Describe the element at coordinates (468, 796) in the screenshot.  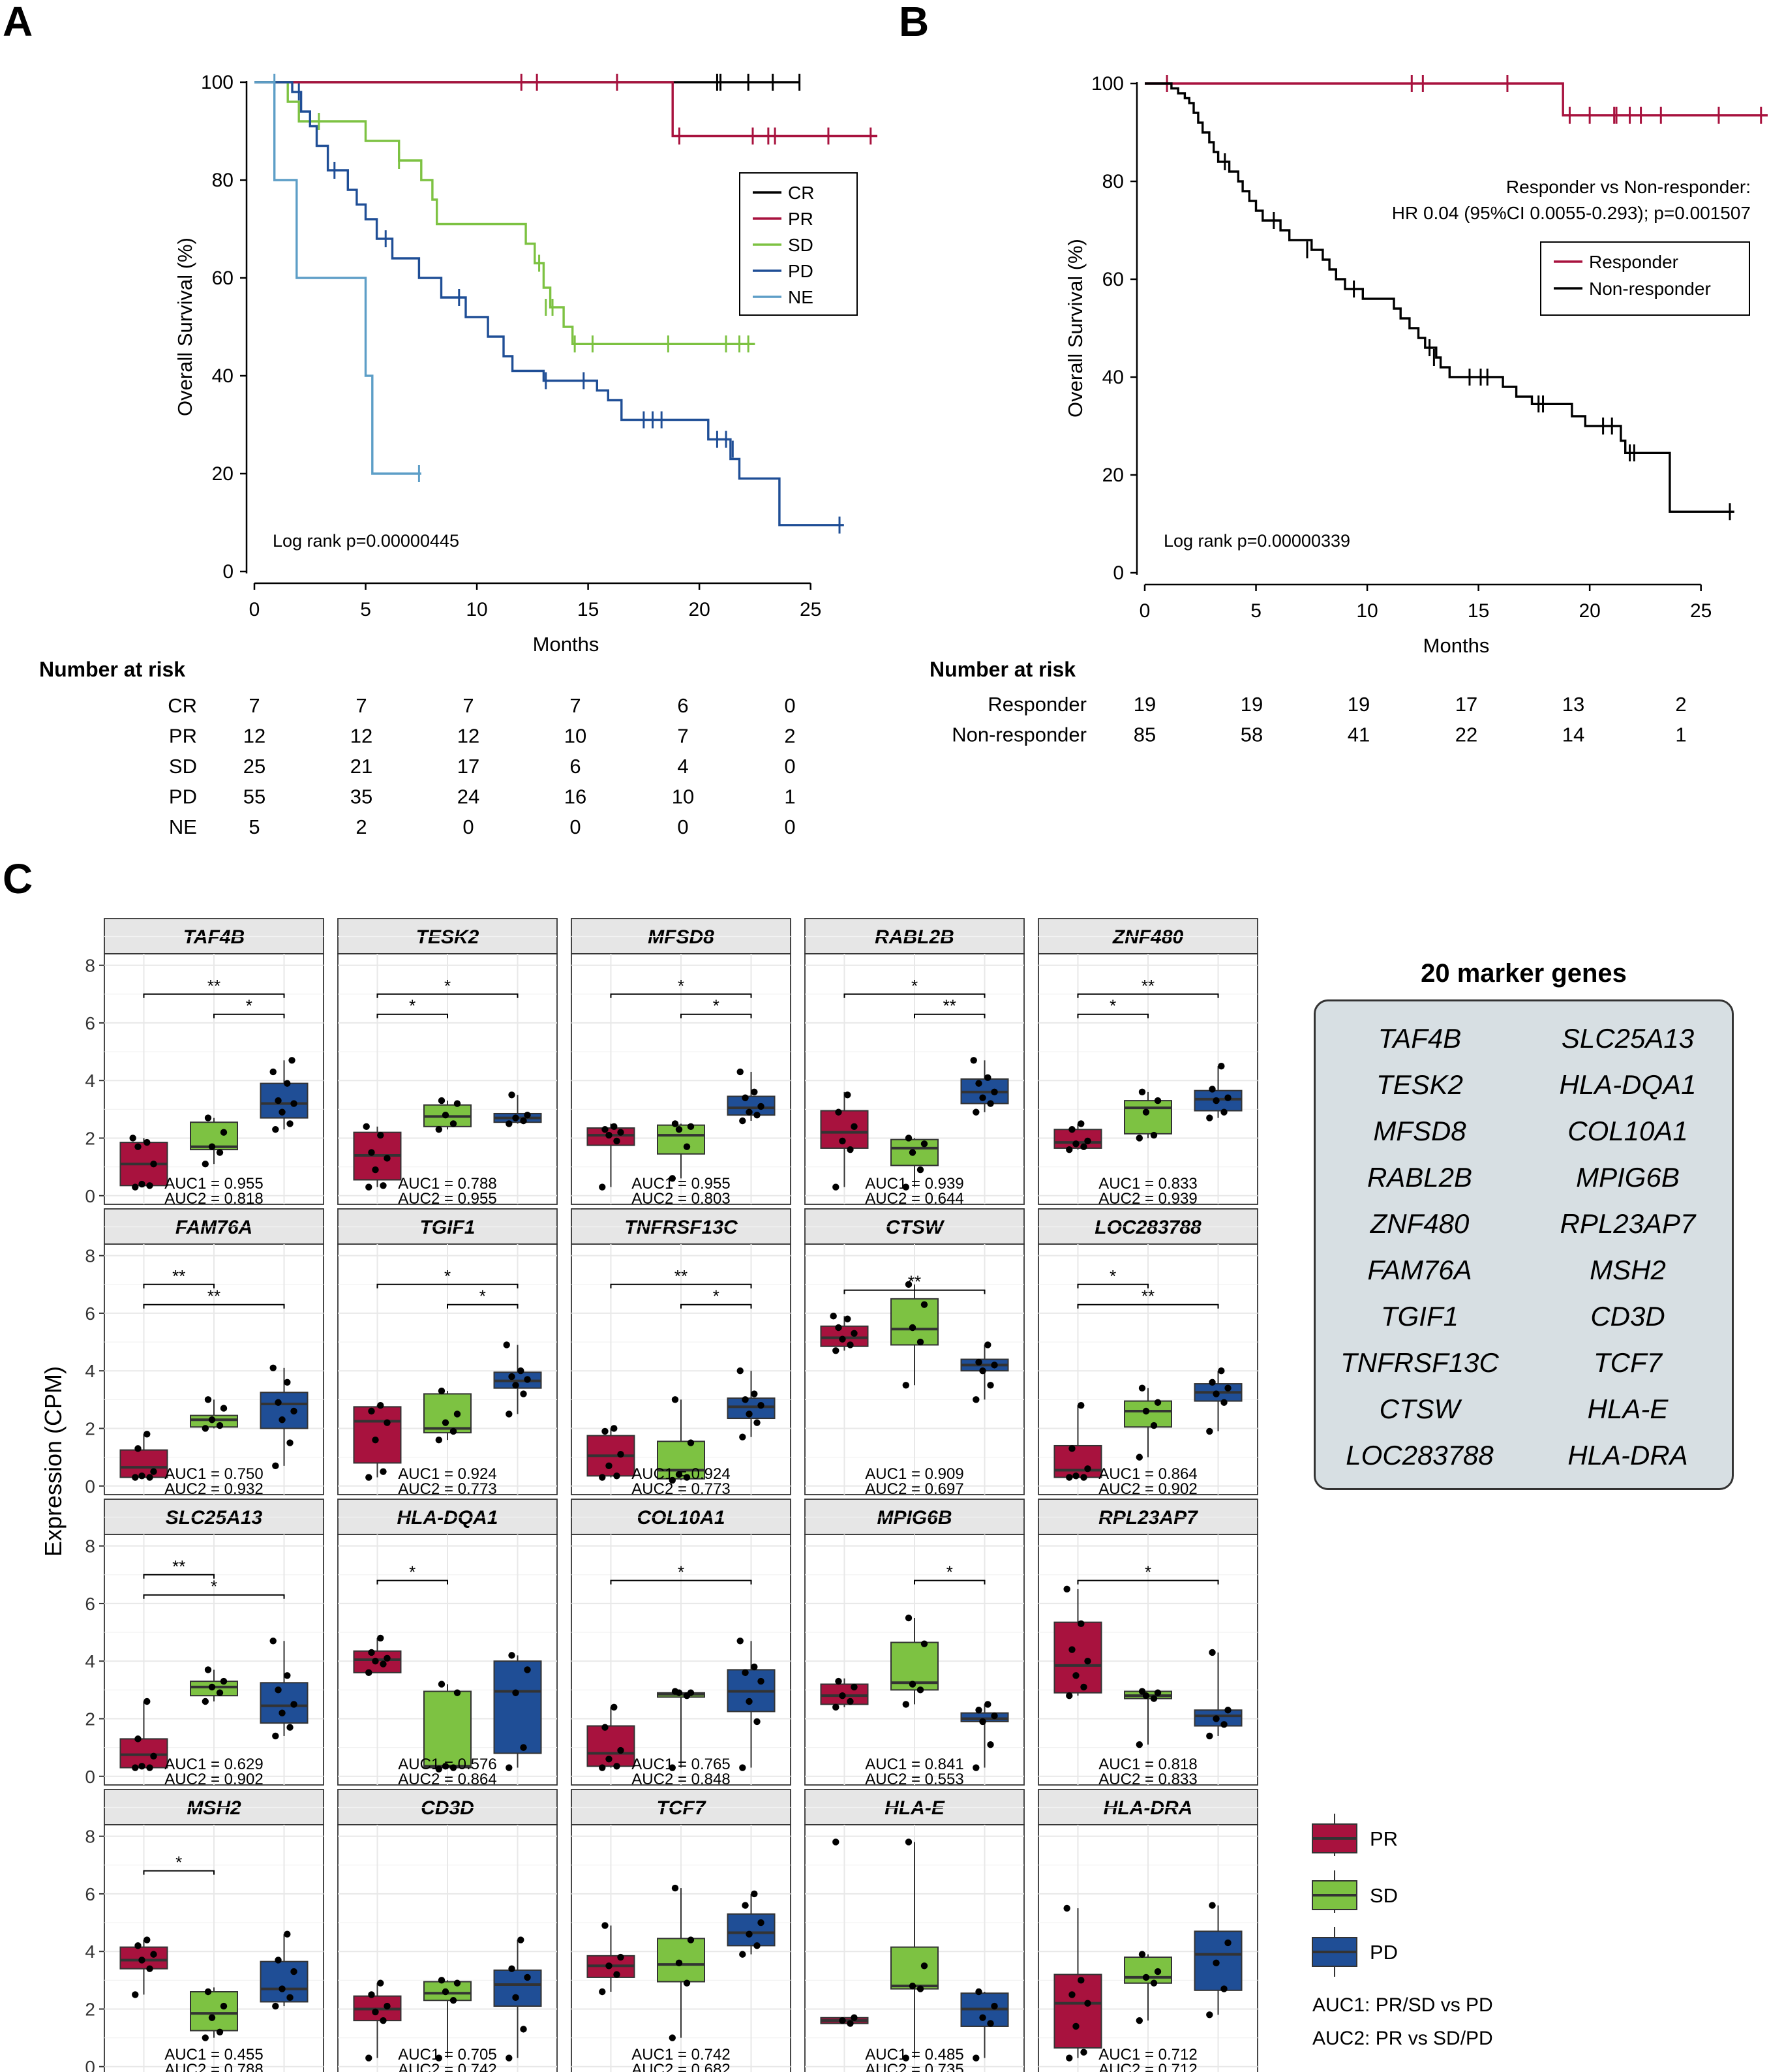
I see `risk-cell: 24` at that location.